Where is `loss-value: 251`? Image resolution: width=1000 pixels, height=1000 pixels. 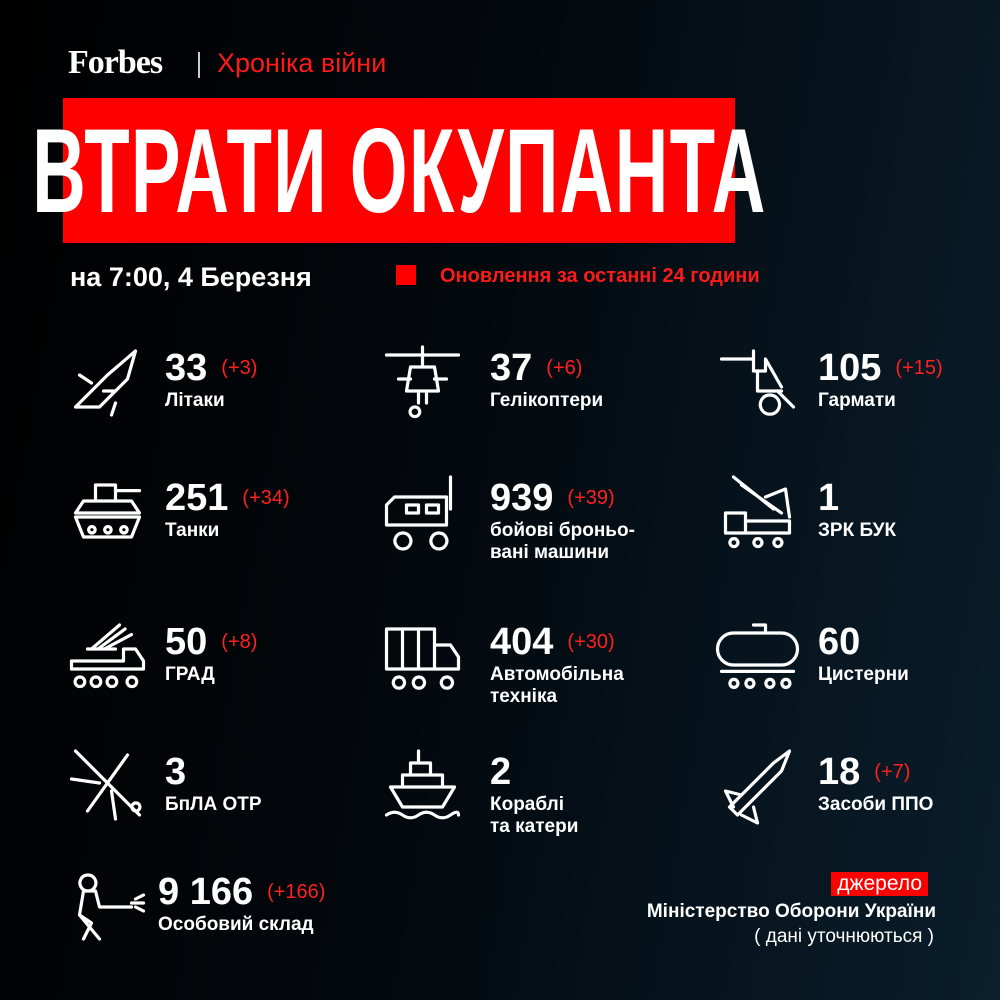 loss-value: 251 is located at coordinates (197, 498).